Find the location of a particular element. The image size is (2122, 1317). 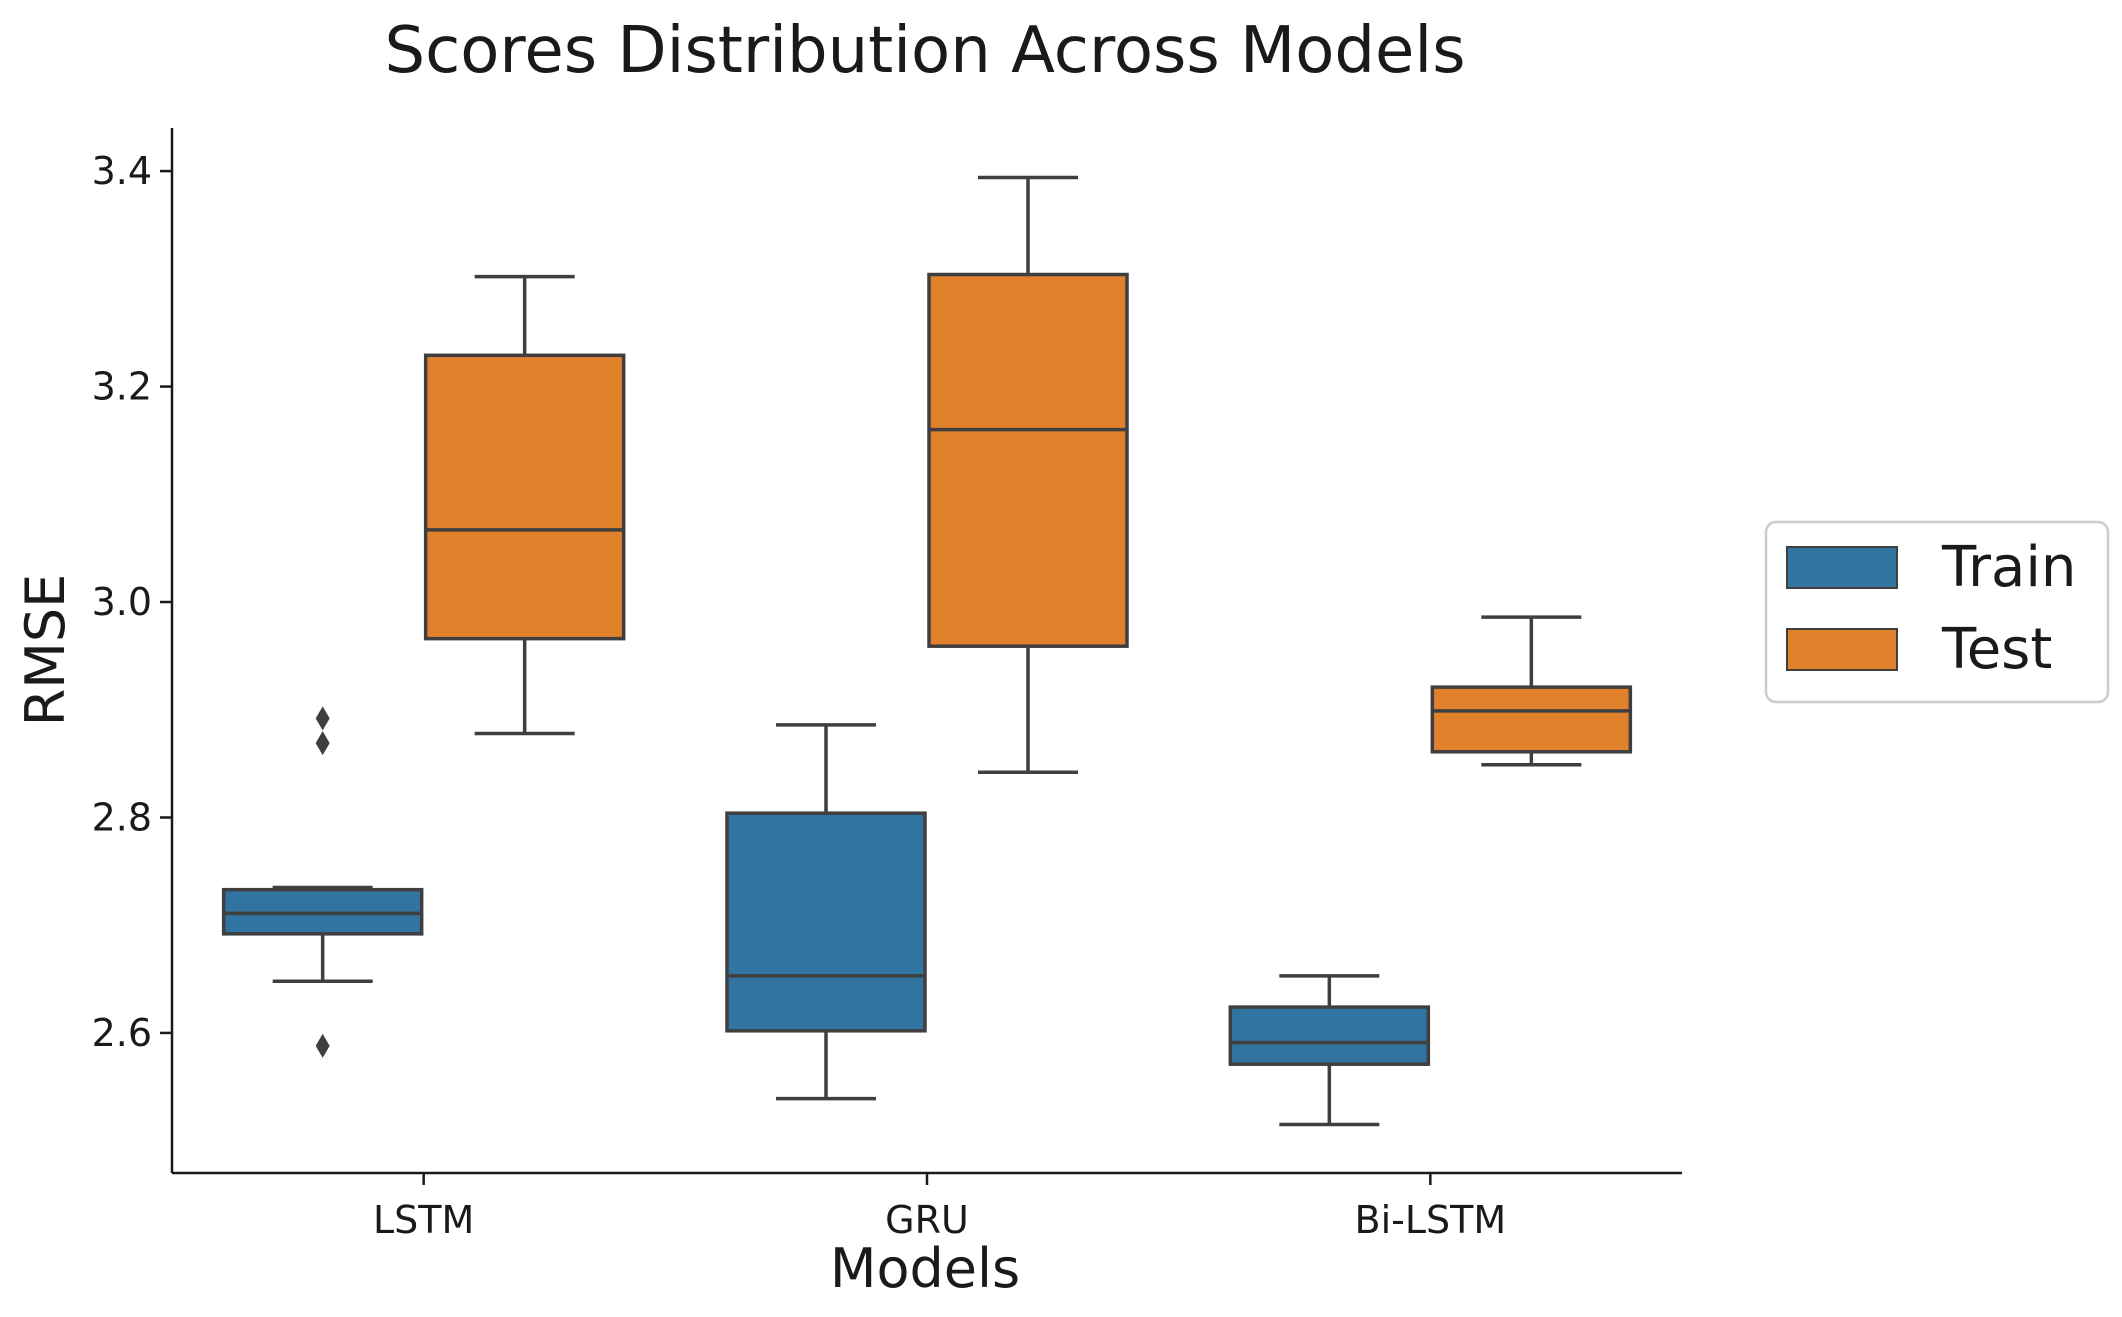

box-test-gru is located at coordinates (1028, 474).